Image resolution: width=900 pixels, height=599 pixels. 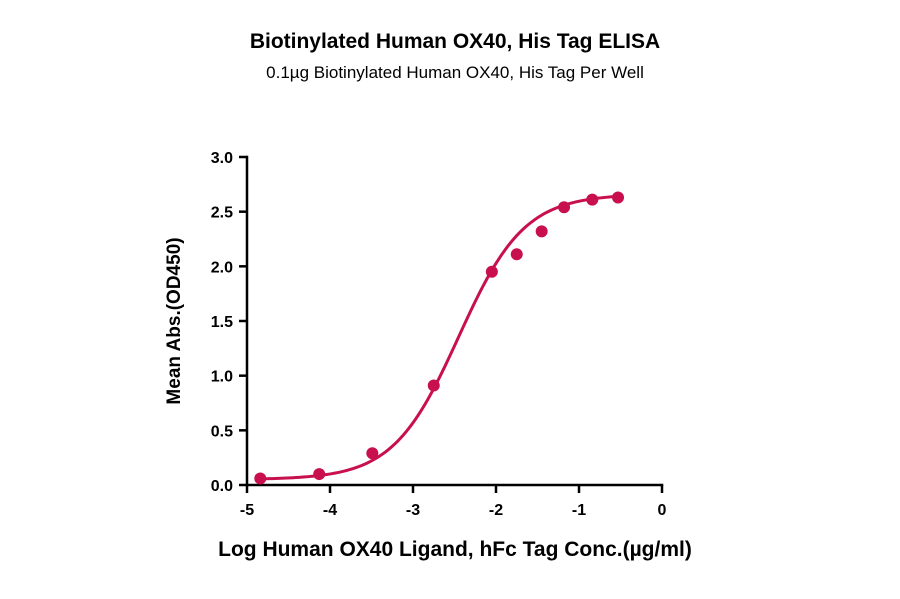 What do you see at coordinates (222, 158) in the screenshot?
I see `y-tick-label: 3.0` at bounding box center [222, 158].